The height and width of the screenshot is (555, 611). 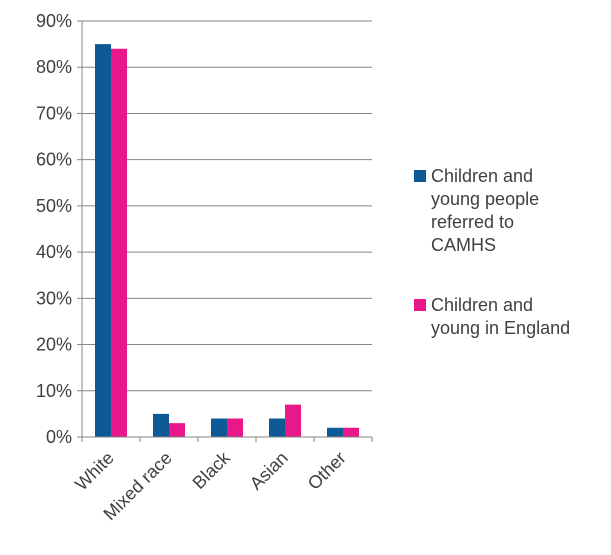 What do you see at coordinates (500, 328) in the screenshot?
I see `legend-label-series-2: young in England` at bounding box center [500, 328].